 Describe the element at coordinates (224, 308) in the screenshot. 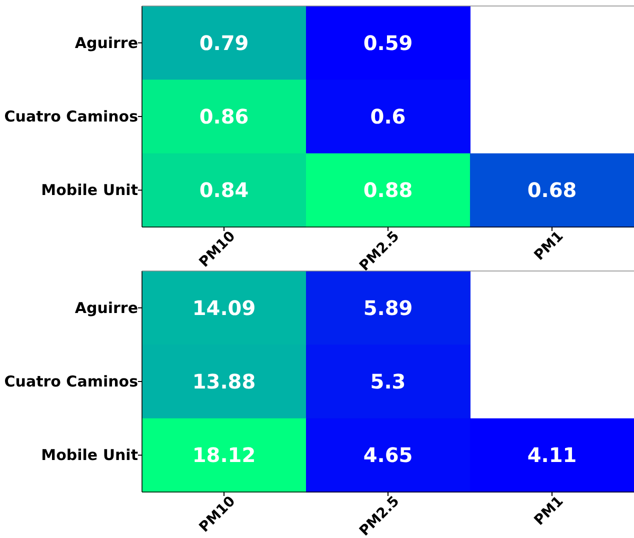

I see `data-label: 14.09` at that location.